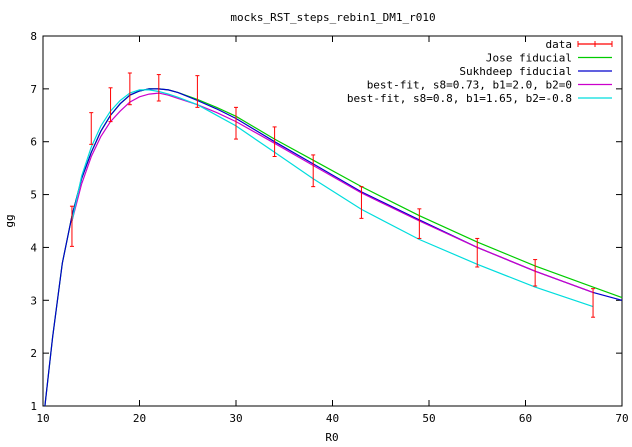 The width and height of the screenshot is (632, 447). I want to click on x-axis-label: R0, so click(331, 437).